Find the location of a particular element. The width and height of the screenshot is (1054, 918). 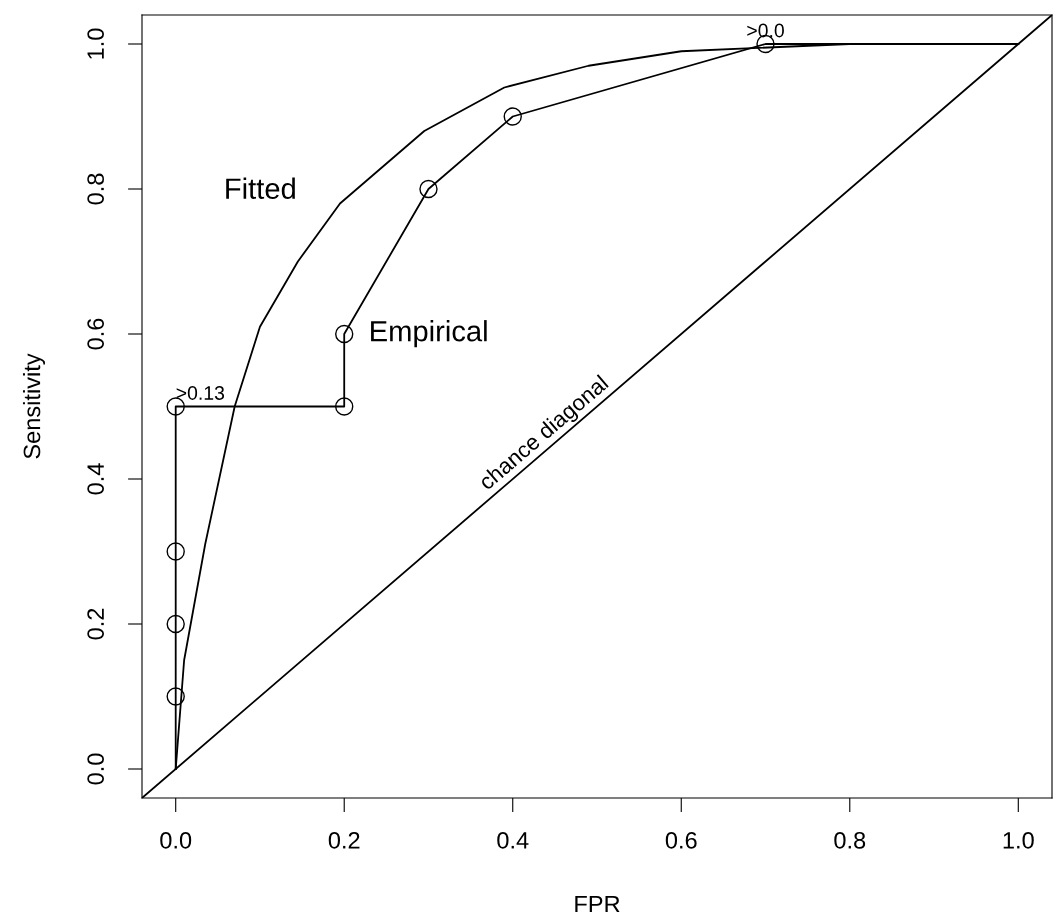

y-tick-label: 1.0 is located at coordinates (95, 43).